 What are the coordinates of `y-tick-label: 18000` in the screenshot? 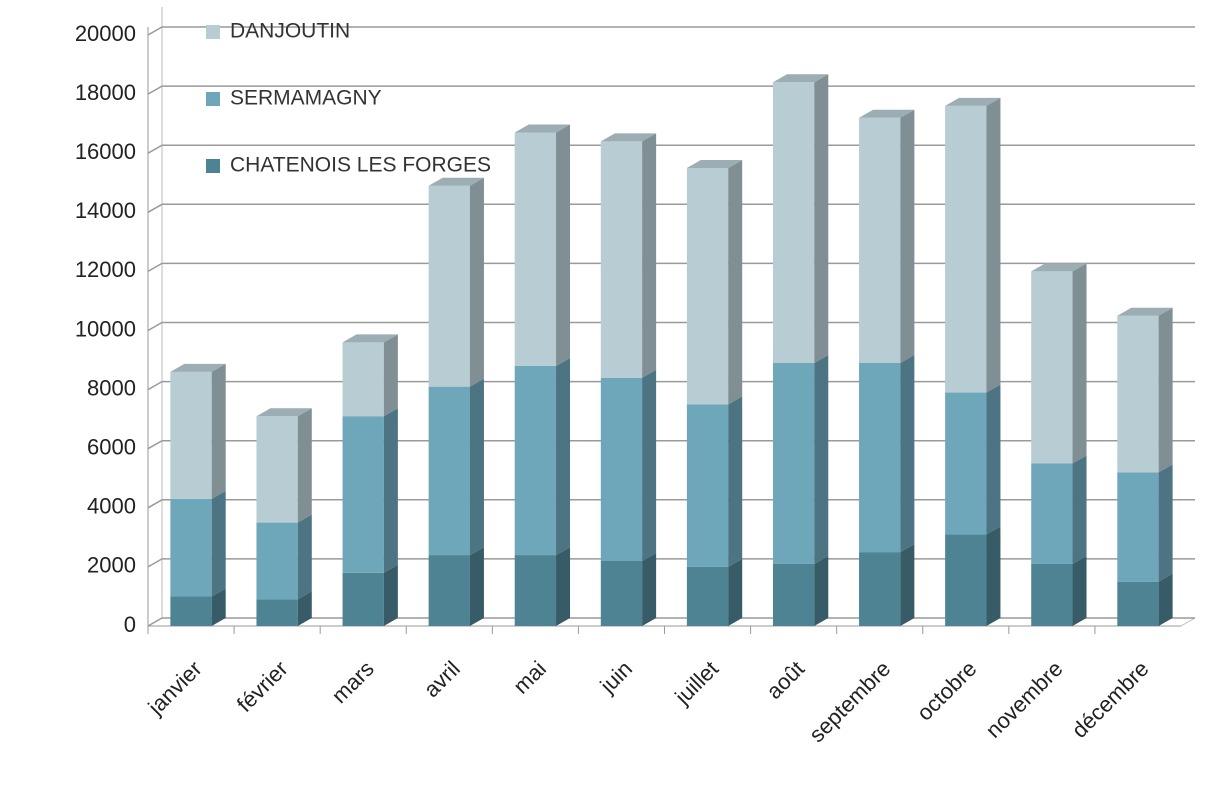 It's located at (105, 92).